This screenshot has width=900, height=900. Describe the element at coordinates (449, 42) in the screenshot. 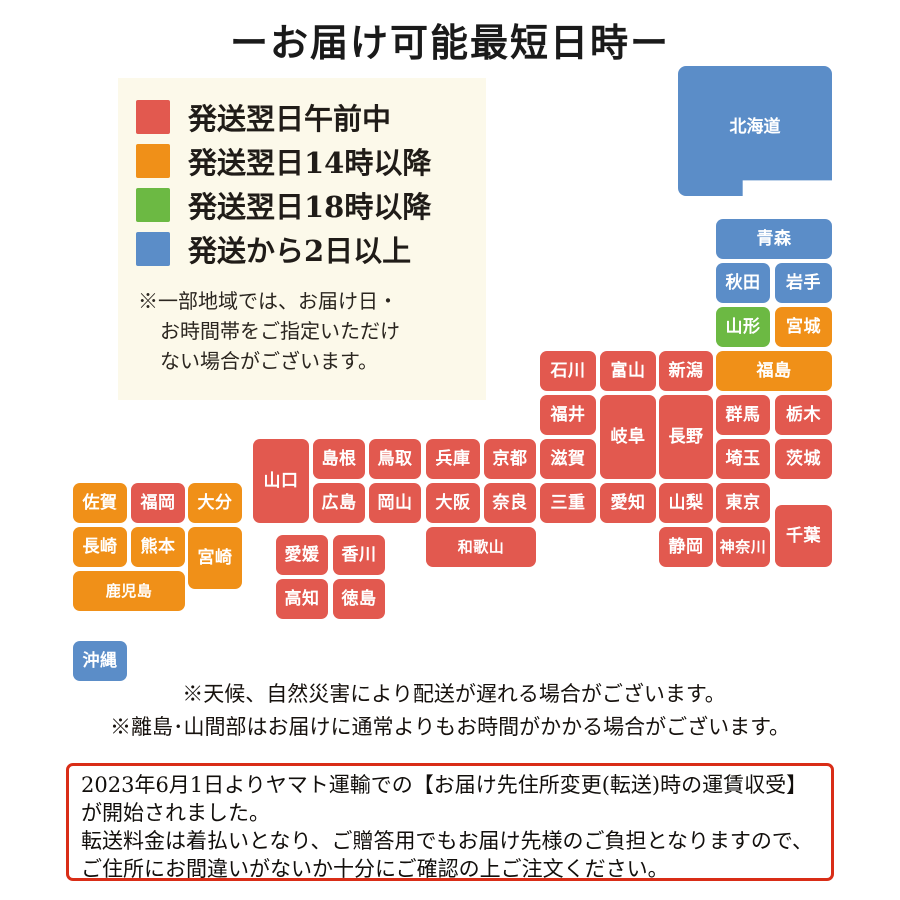

I see `page-title: ーお届け可能最短日時ー` at that location.